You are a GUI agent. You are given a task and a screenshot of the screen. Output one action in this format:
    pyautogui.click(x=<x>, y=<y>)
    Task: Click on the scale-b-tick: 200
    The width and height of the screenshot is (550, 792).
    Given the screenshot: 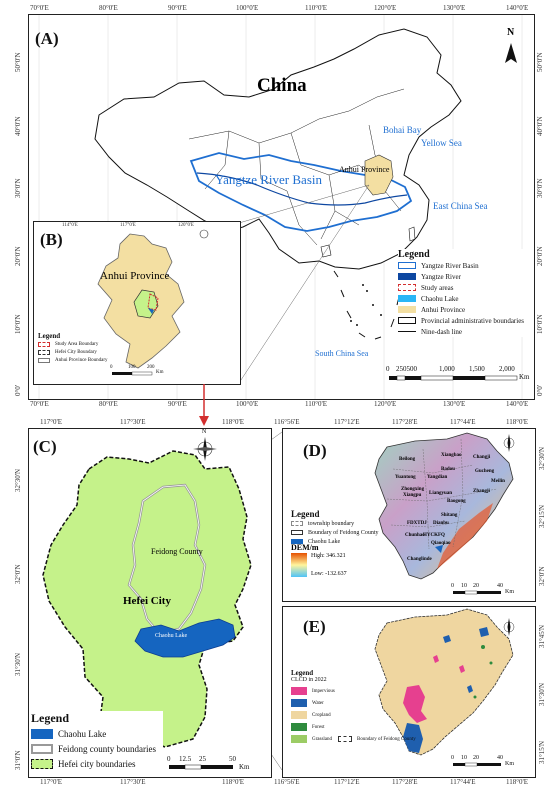 What is the action you would take?
    pyautogui.click(x=151, y=367)
    